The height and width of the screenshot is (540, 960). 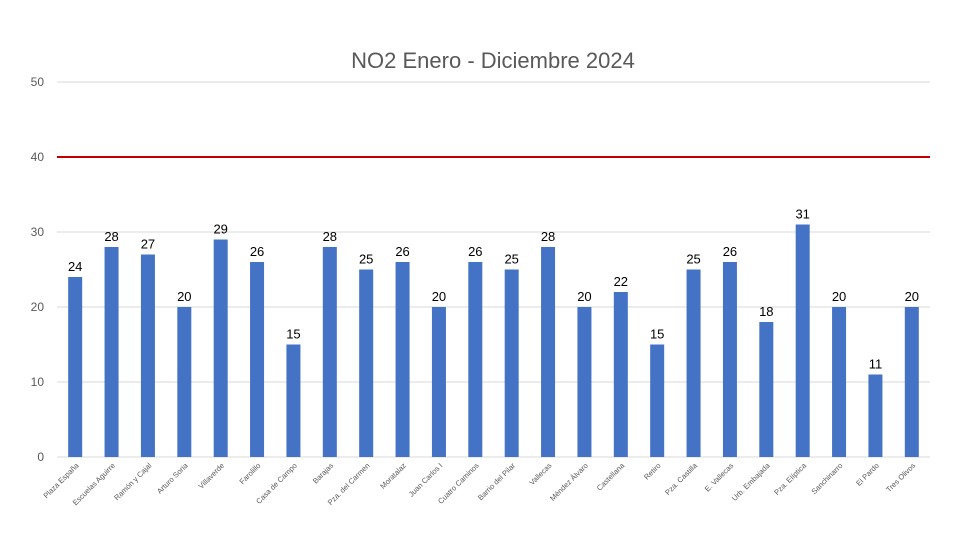 What do you see at coordinates (719, 477) in the screenshot?
I see `x-tick-label: E. Vallecas` at bounding box center [719, 477].